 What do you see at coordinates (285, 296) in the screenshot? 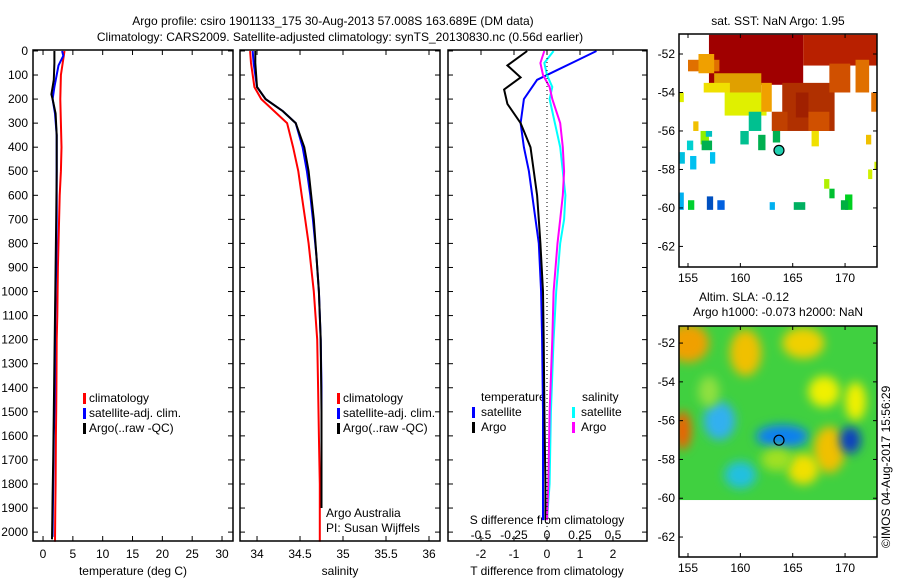
I see `series-line-climatology` at bounding box center [285, 296].